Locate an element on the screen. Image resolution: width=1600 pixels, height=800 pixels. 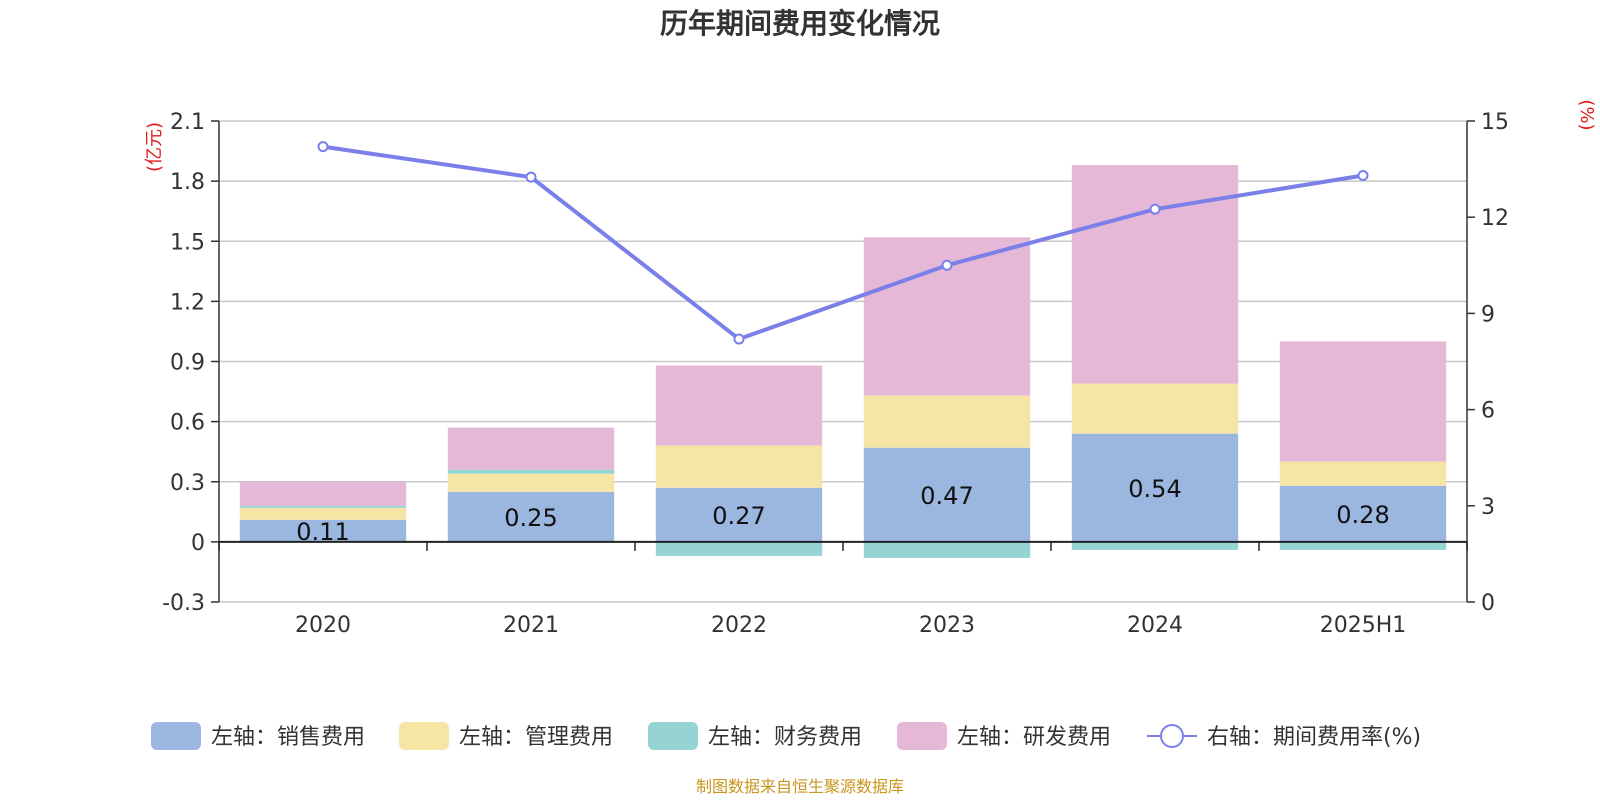
x-axis-tick-label: 2024 is located at coordinates (1155, 625).